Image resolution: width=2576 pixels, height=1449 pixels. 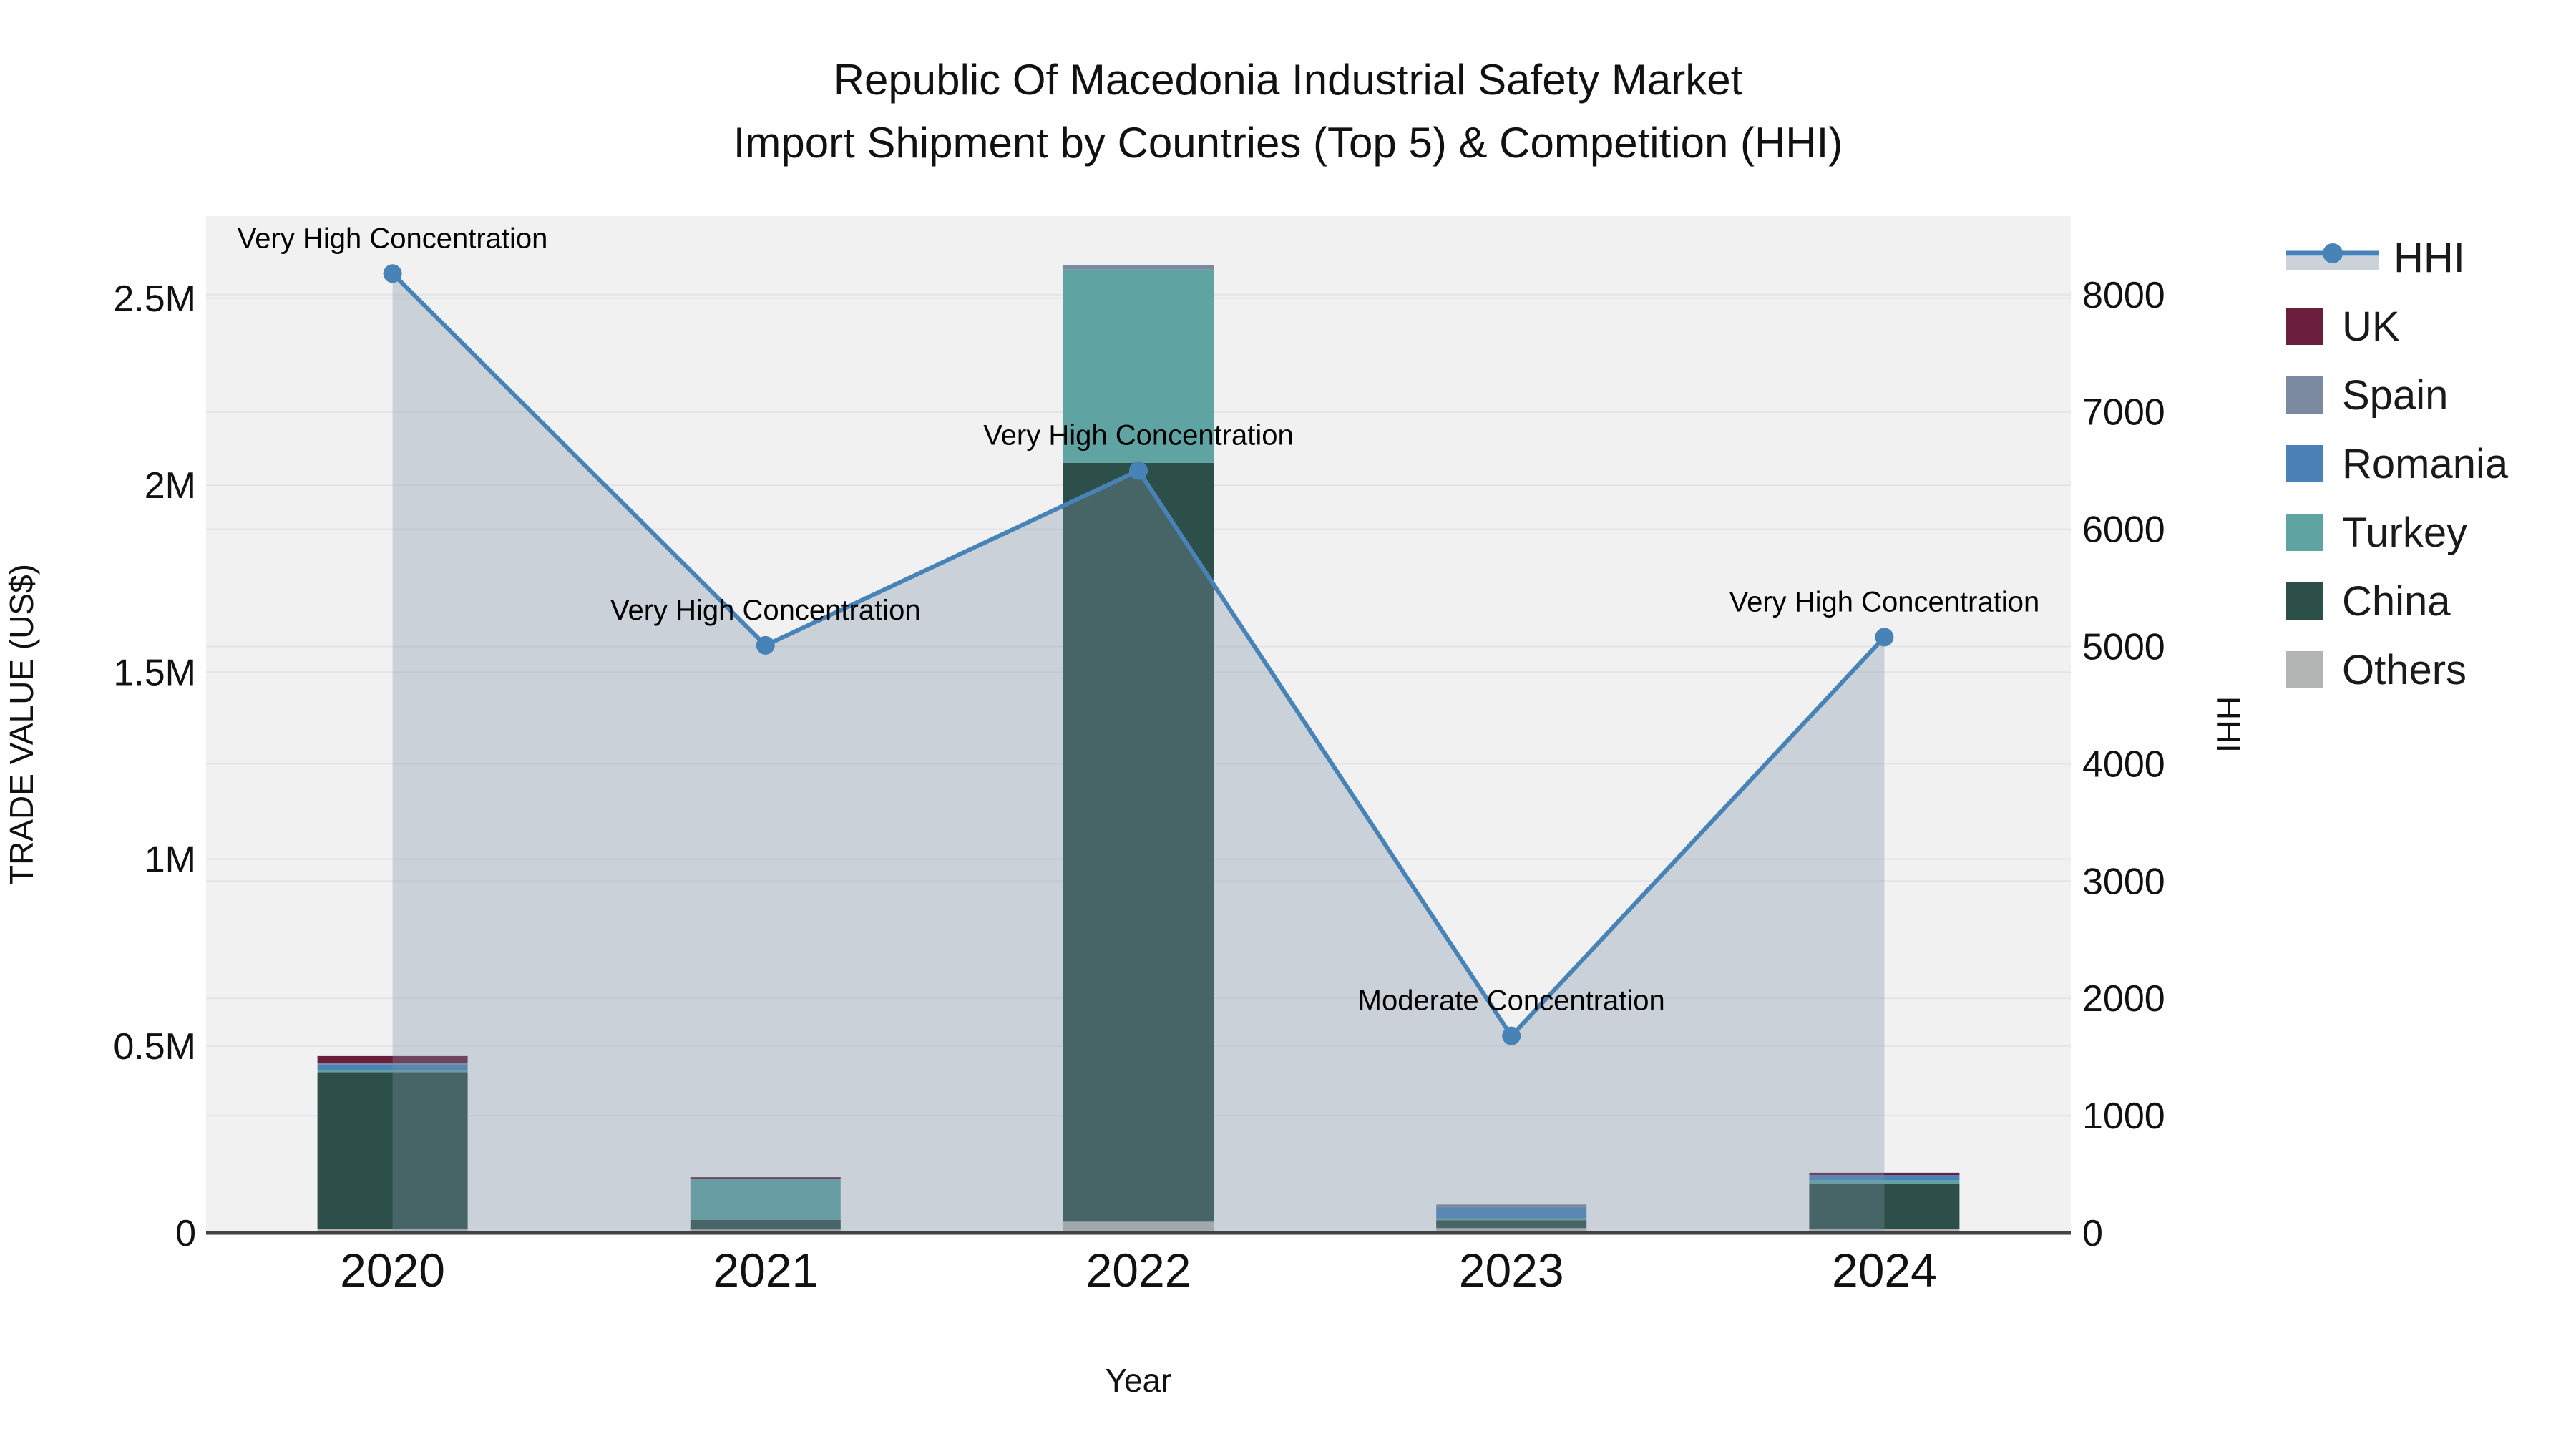 What do you see at coordinates (392, 1270) in the screenshot?
I see `x-axis-tick-label: 2020` at bounding box center [392, 1270].